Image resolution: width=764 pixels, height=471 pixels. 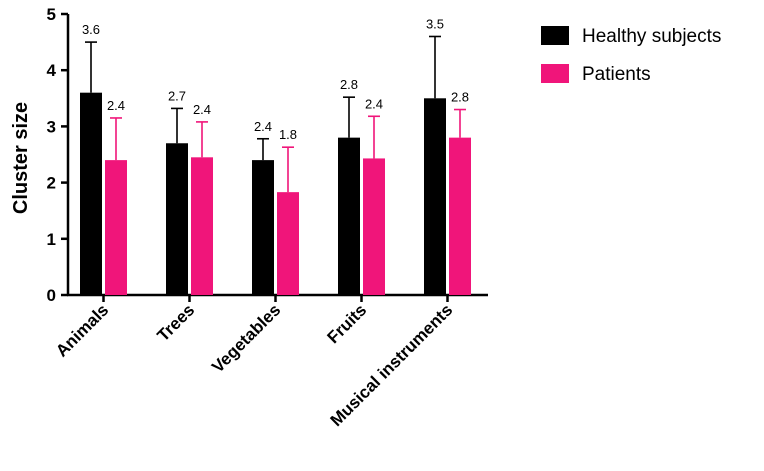 What do you see at coordinates (51, 295) in the screenshot?
I see `y-tick-label: 0` at bounding box center [51, 295].